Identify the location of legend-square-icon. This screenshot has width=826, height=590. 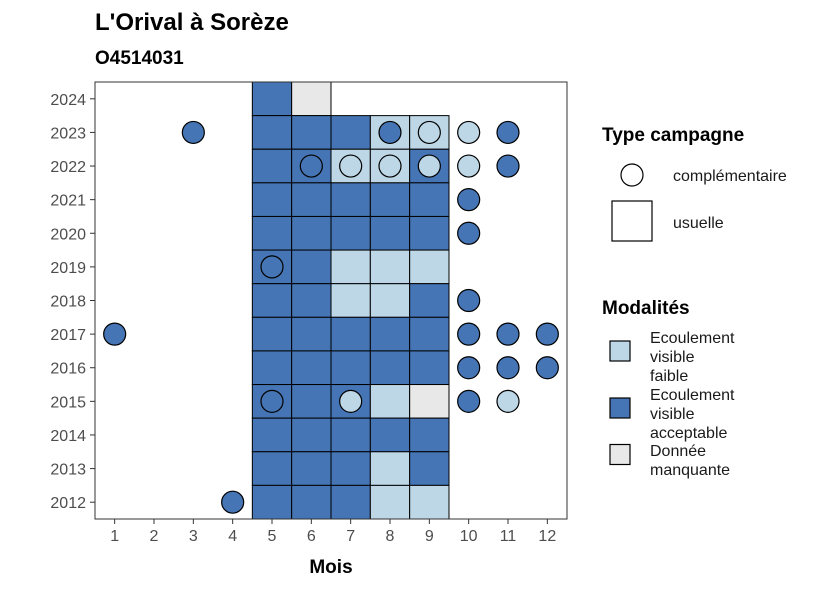
(632, 221).